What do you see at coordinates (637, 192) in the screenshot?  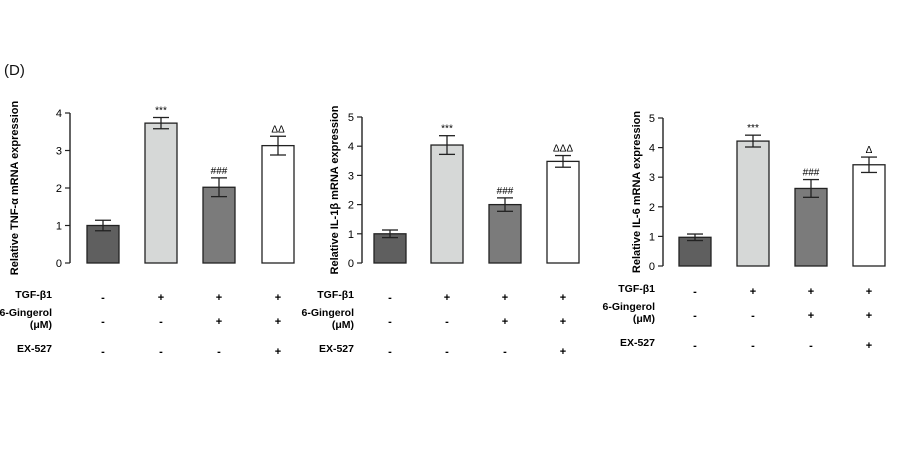 I see `y-axis-label: Relative IL-6 mRNA expression` at bounding box center [637, 192].